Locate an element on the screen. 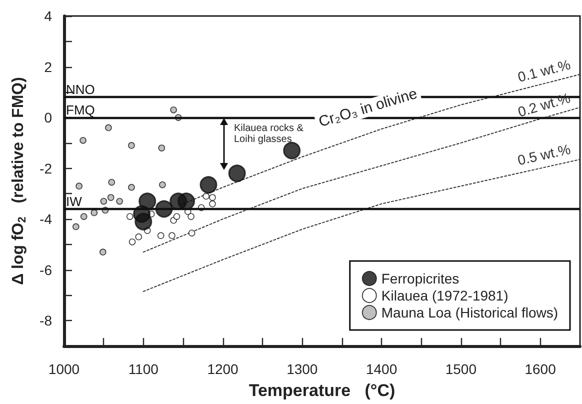 The height and width of the screenshot is (404, 582). text: 0.2 wt.% is located at coordinates (544, 105).